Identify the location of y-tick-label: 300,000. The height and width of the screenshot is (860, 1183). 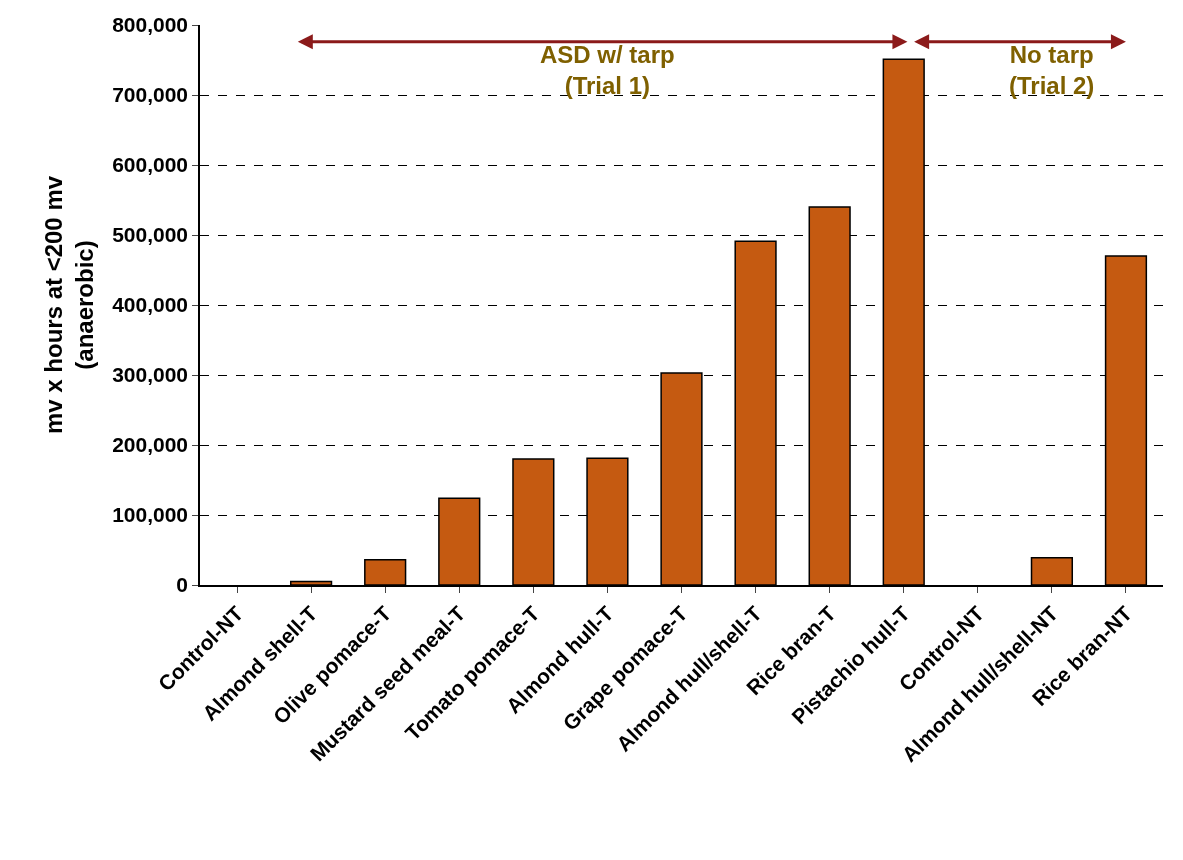
(150, 375).